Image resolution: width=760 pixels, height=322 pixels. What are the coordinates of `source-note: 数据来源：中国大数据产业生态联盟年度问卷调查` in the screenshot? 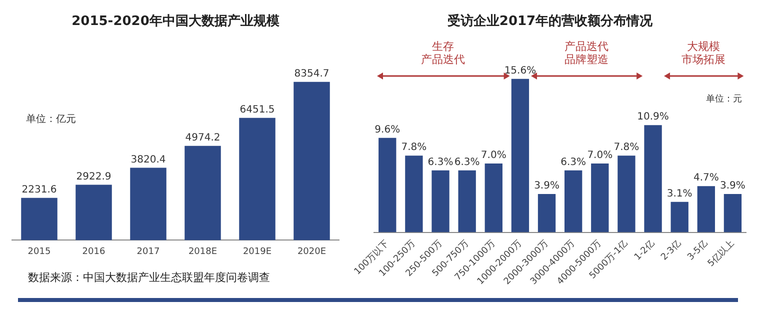 It's located at (149, 277).